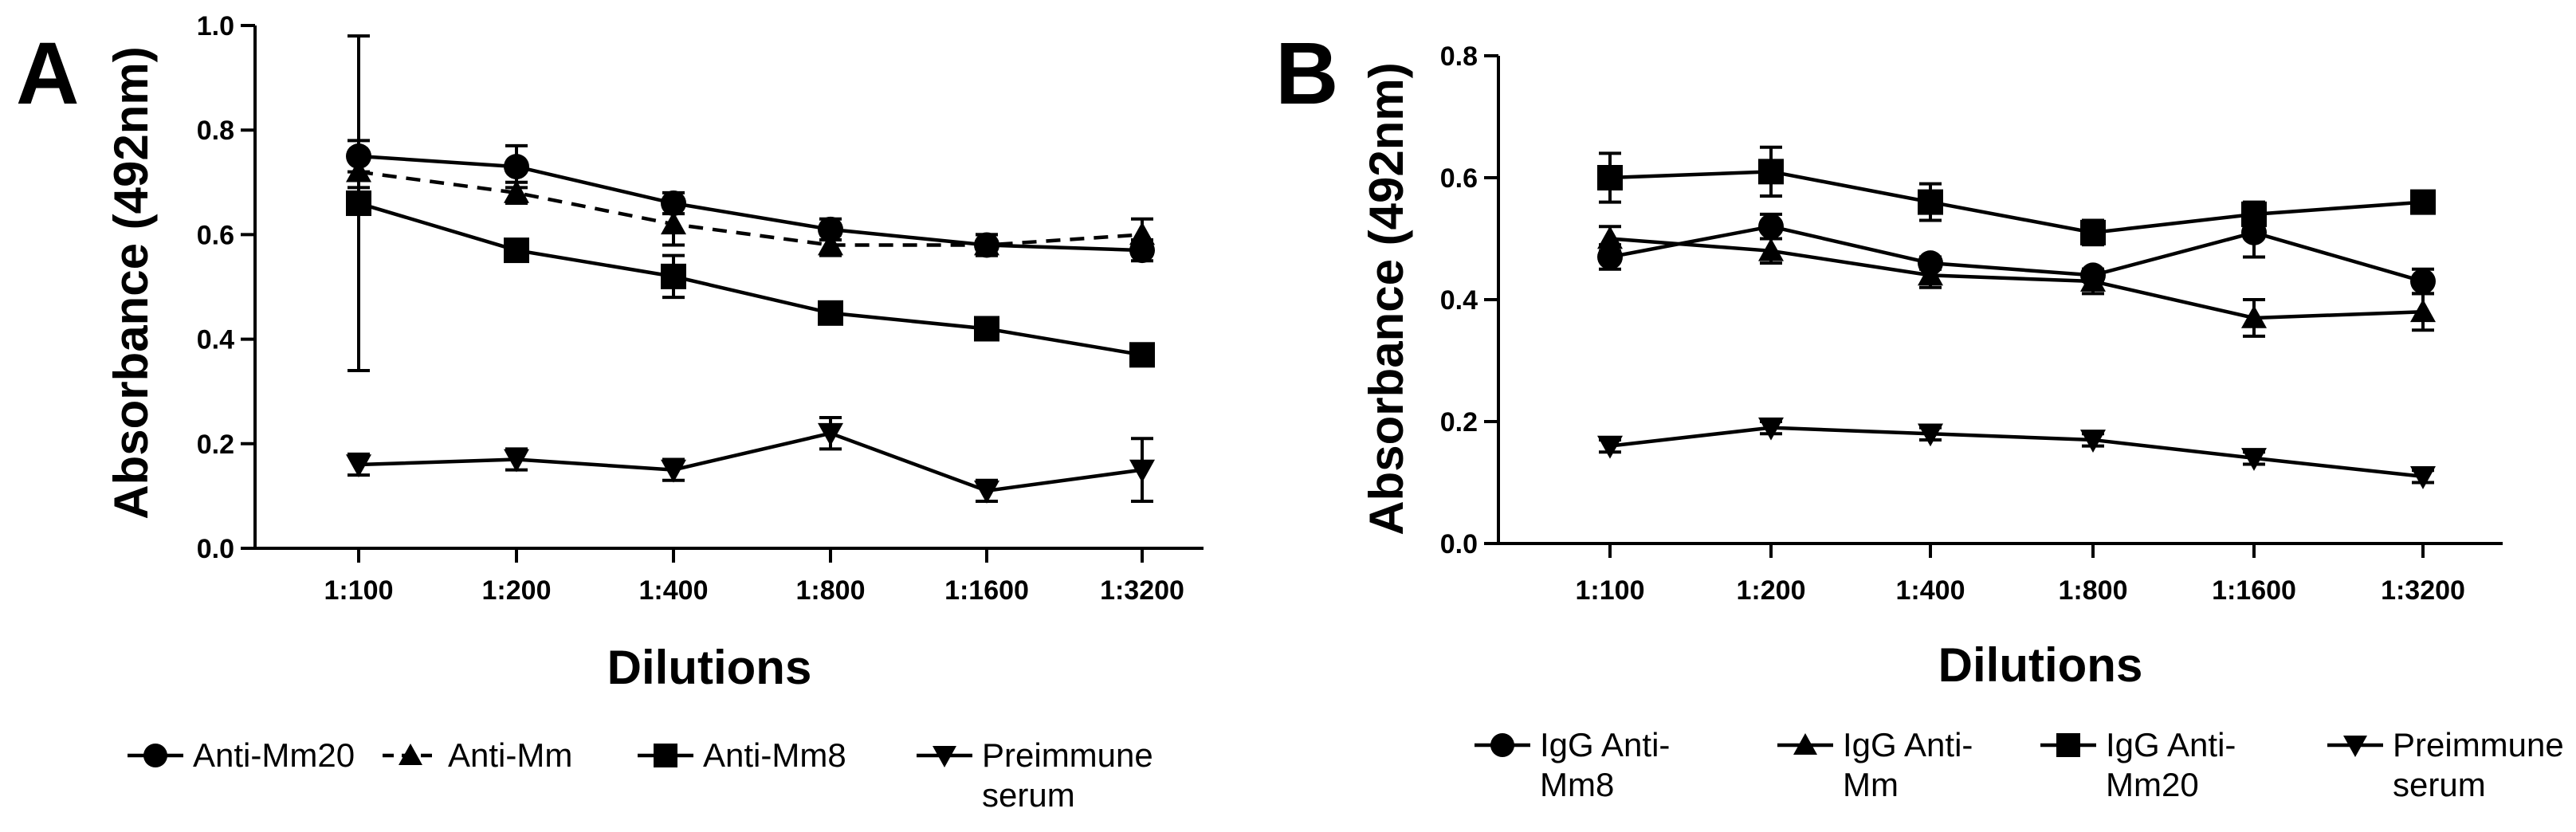  What do you see at coordinates (2171, 764) in the screenshot?
I see `panel-b-legend-label: IgG Anti-Mm20` at bounding box center [2171, 764].